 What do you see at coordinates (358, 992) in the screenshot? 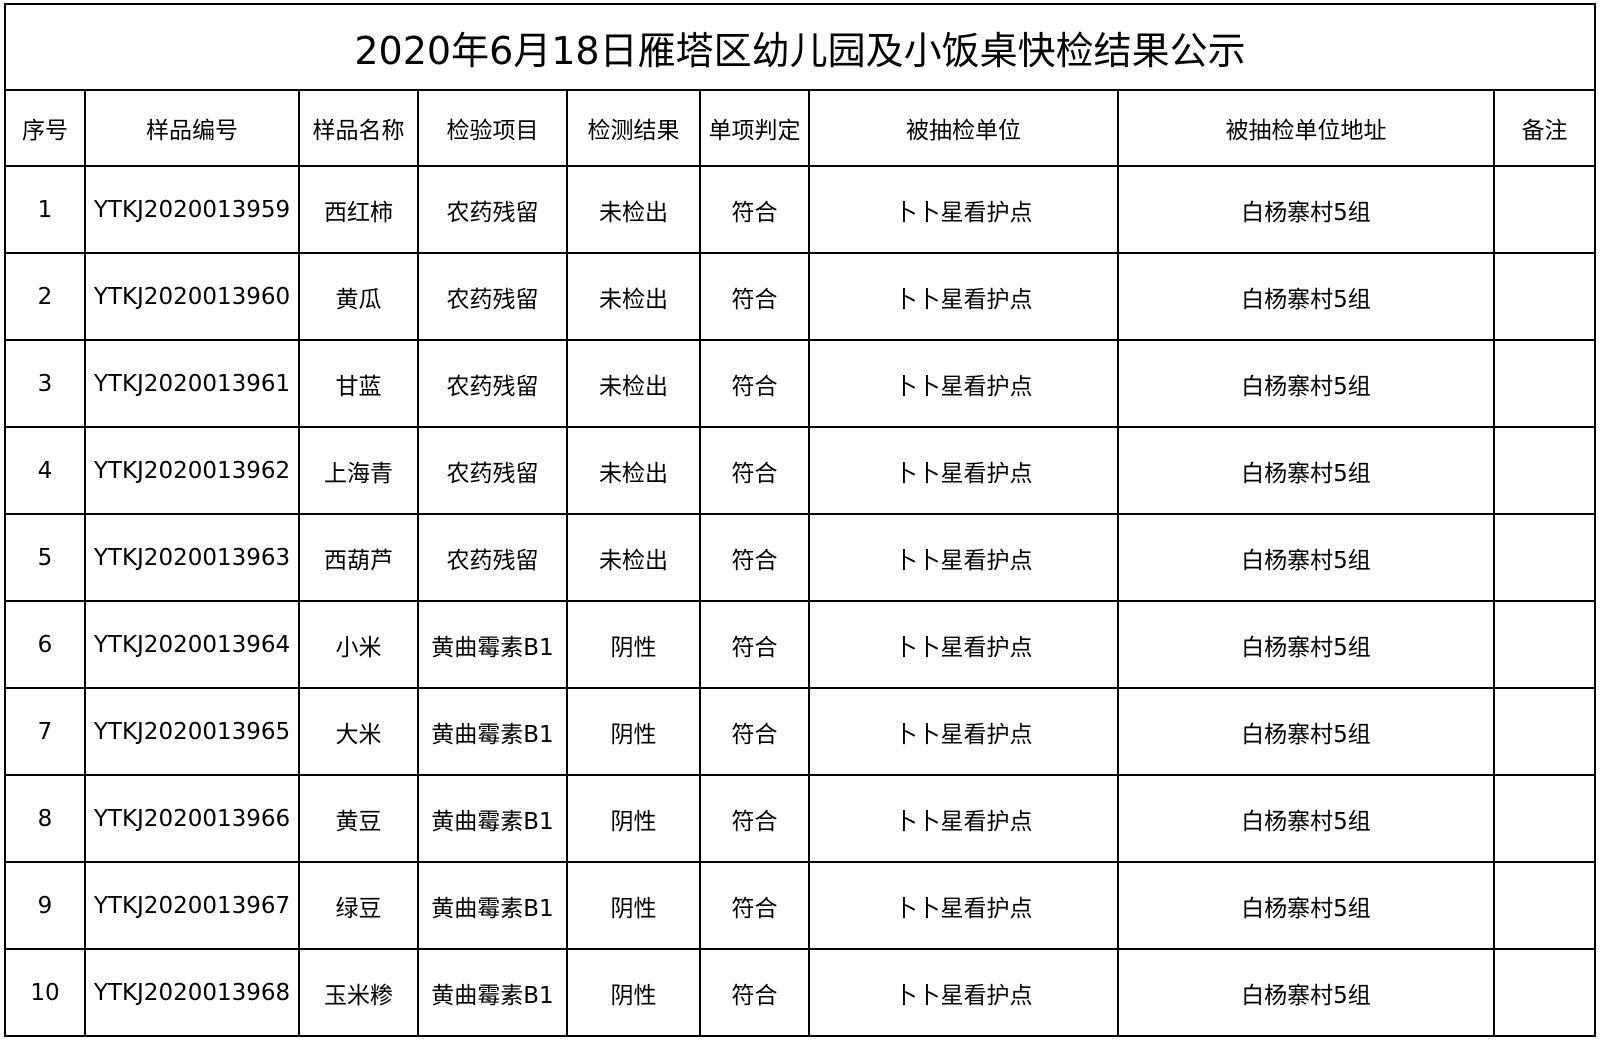
I see `table-cell: 玉米糁` at bounding box center [358, 992].